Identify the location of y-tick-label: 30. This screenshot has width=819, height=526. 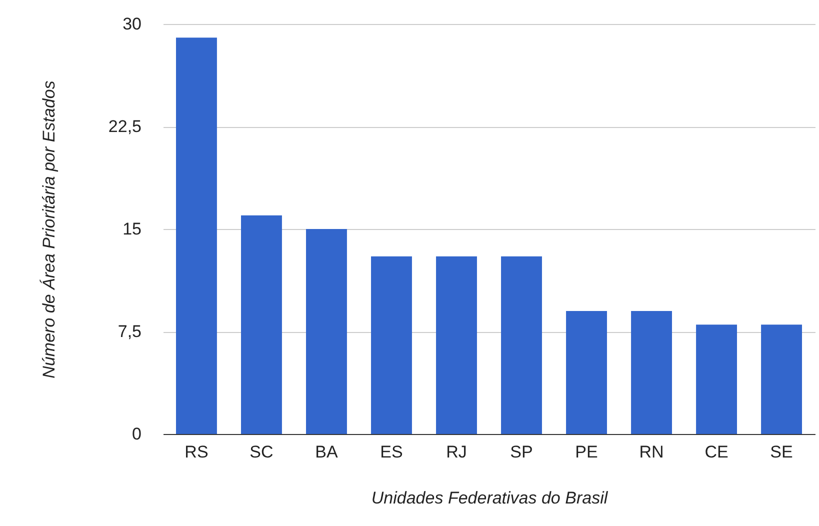
(132, 24).